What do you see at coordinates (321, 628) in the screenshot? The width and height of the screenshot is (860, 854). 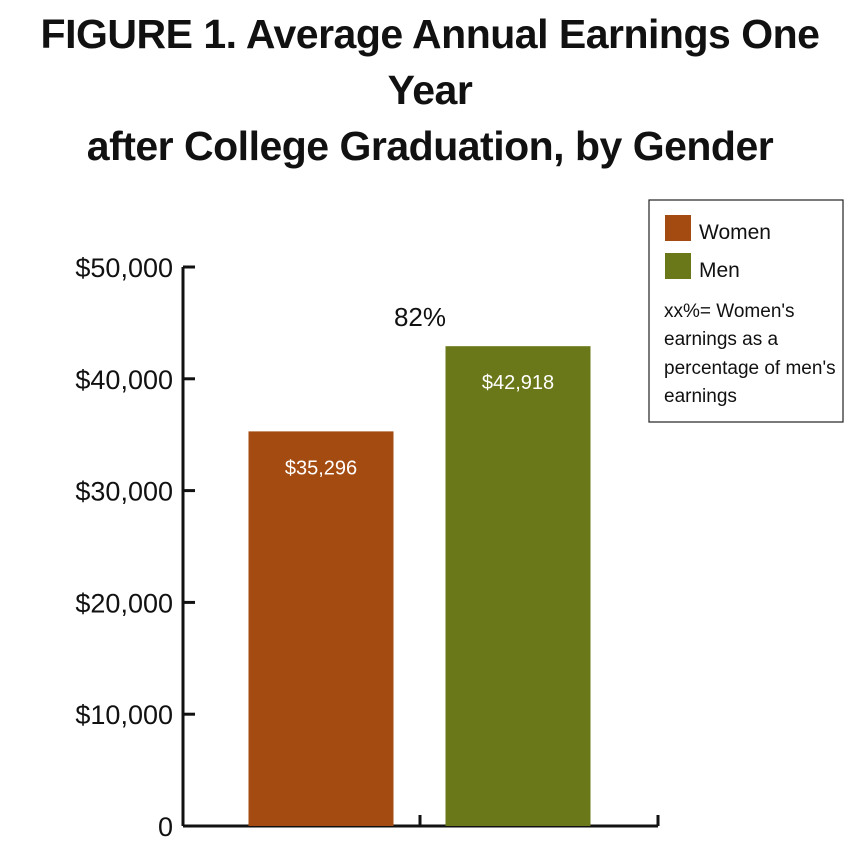 I see `bar-women` at bounding box center [321, 628].